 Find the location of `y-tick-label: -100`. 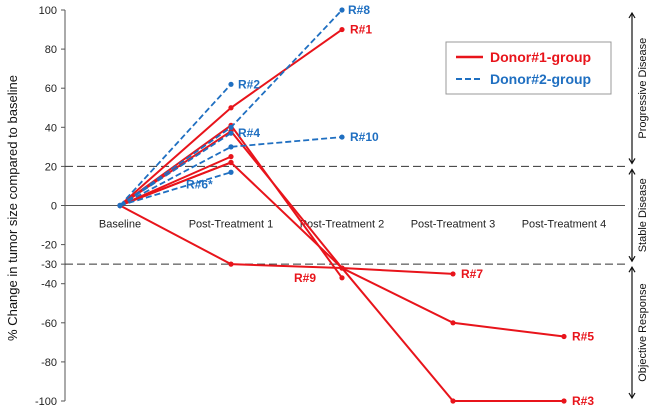

y-tick-label: -100 is located at coordinates (46, 402).